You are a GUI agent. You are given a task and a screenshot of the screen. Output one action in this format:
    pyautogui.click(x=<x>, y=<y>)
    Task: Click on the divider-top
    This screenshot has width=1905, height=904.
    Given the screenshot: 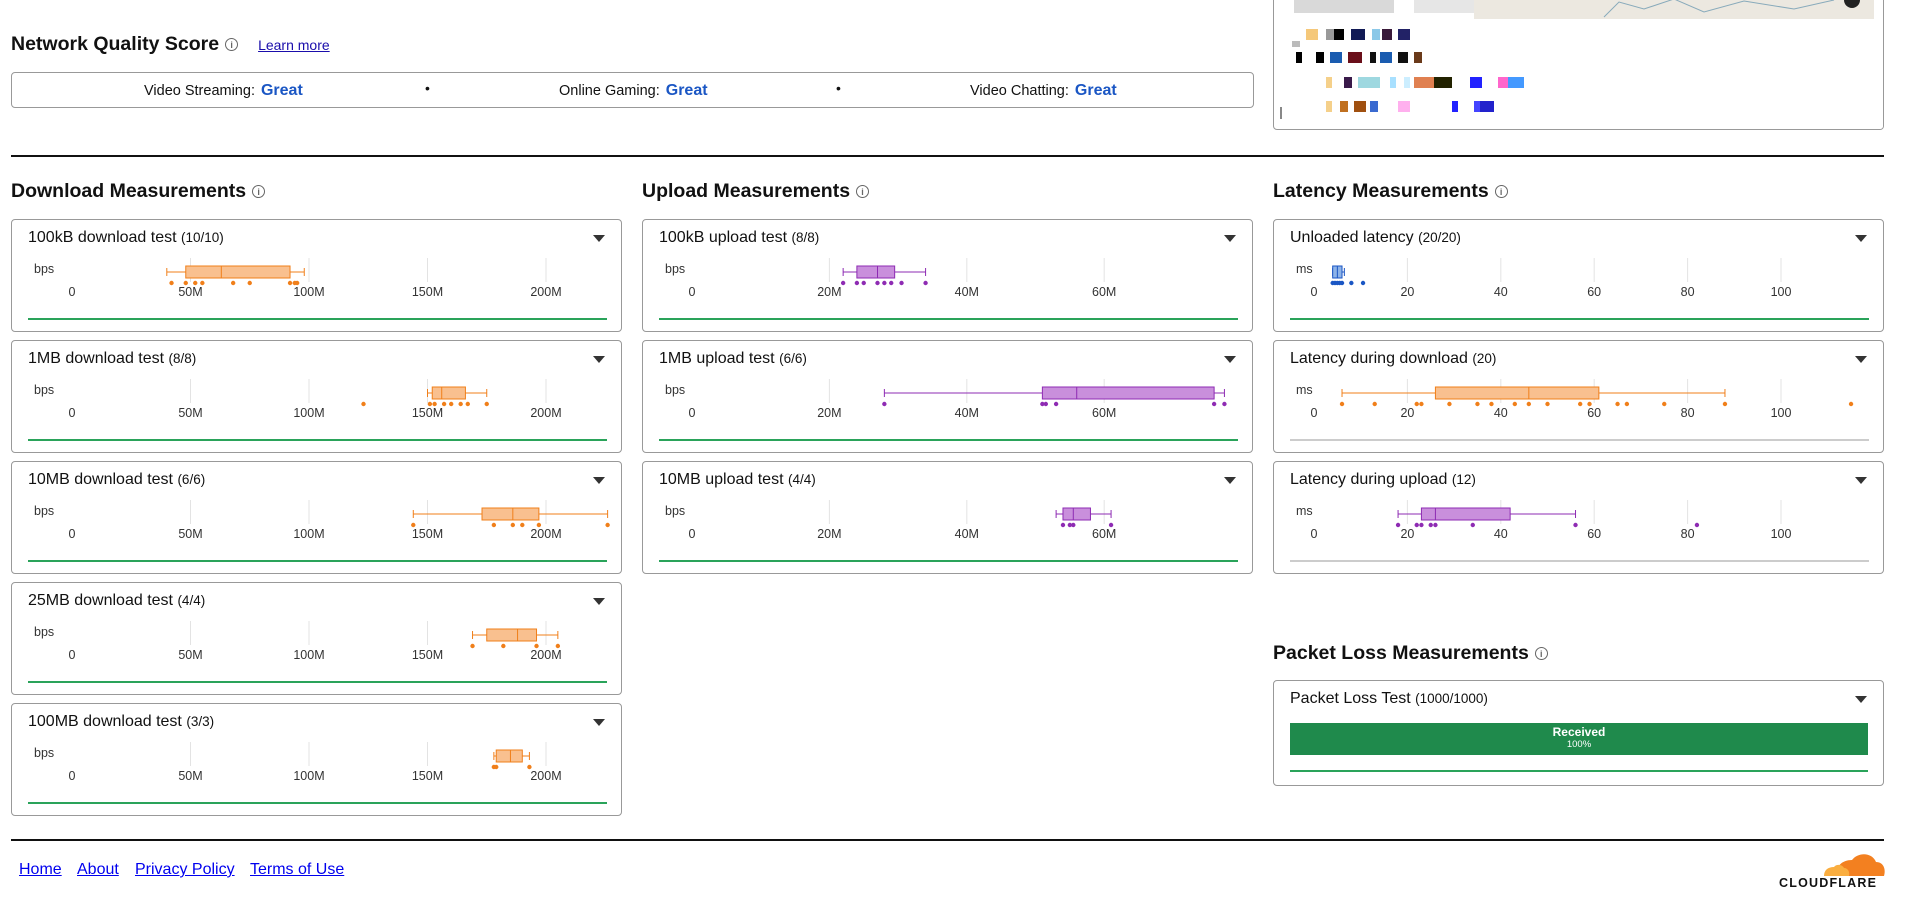 What is the action you would take?
    pyautogui.click(x=947, y=156)
    